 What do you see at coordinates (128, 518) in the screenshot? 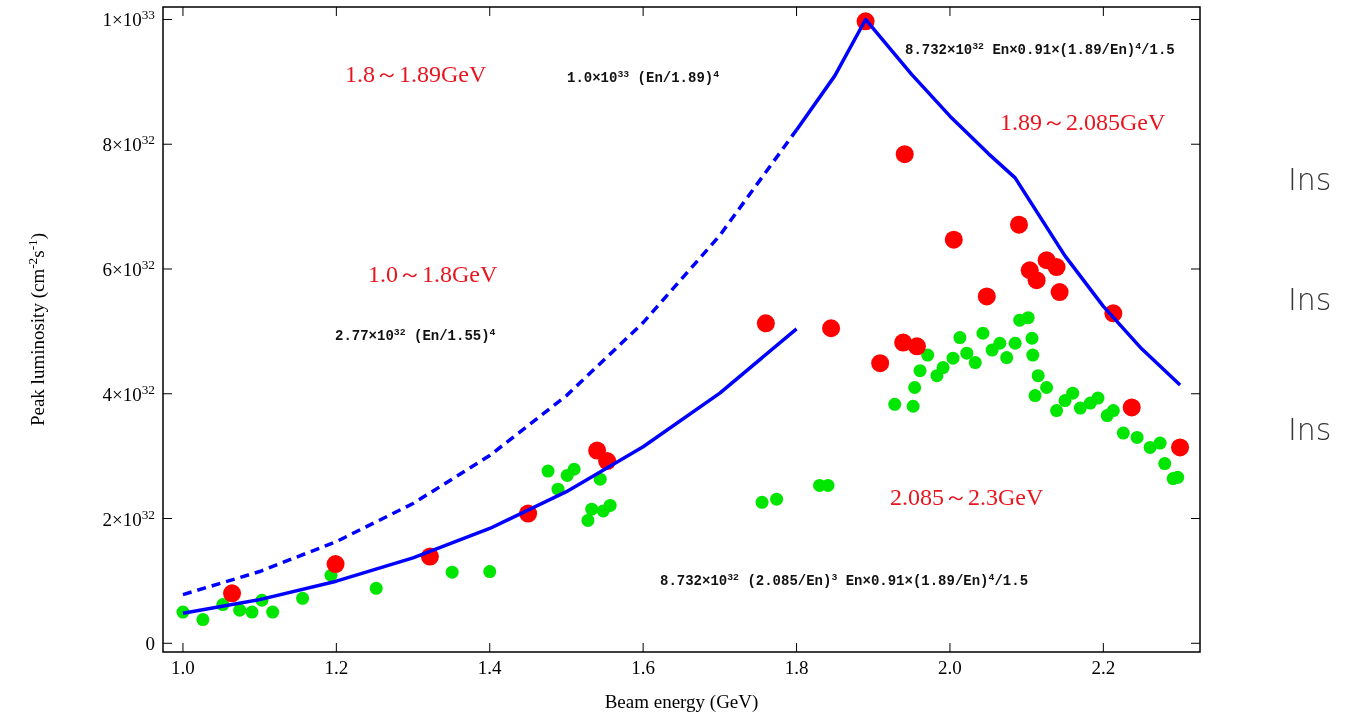
I see `y-tick-label: 2×10$^{32}$` at bounding box center [128, 518].